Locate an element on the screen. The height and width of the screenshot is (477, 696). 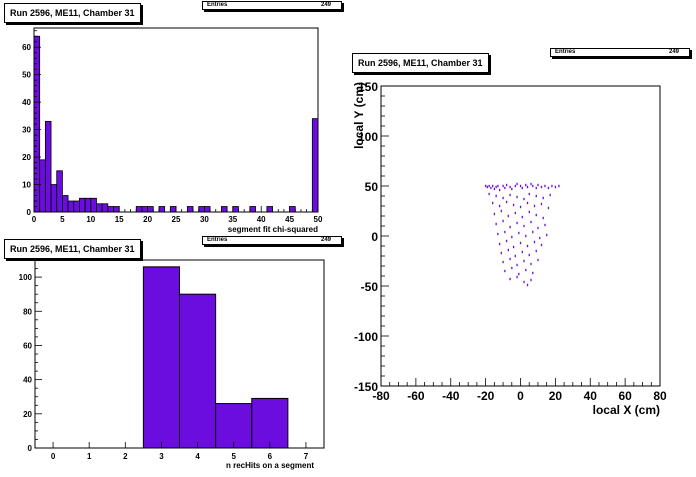
chi2-xtick-label: 50 is located at coordinates (318, 219).